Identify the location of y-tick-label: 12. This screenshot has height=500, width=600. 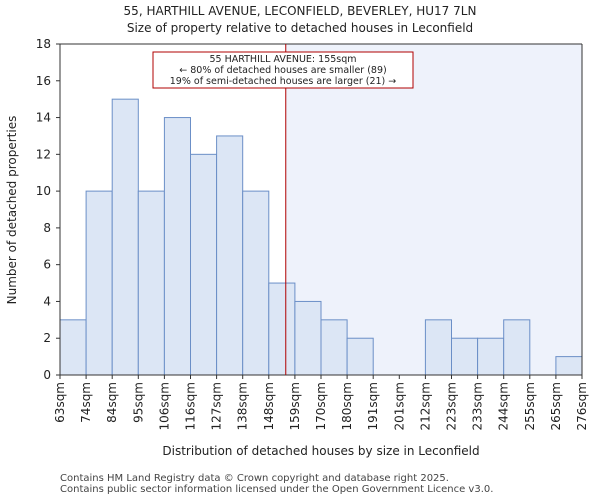
(43, 154).